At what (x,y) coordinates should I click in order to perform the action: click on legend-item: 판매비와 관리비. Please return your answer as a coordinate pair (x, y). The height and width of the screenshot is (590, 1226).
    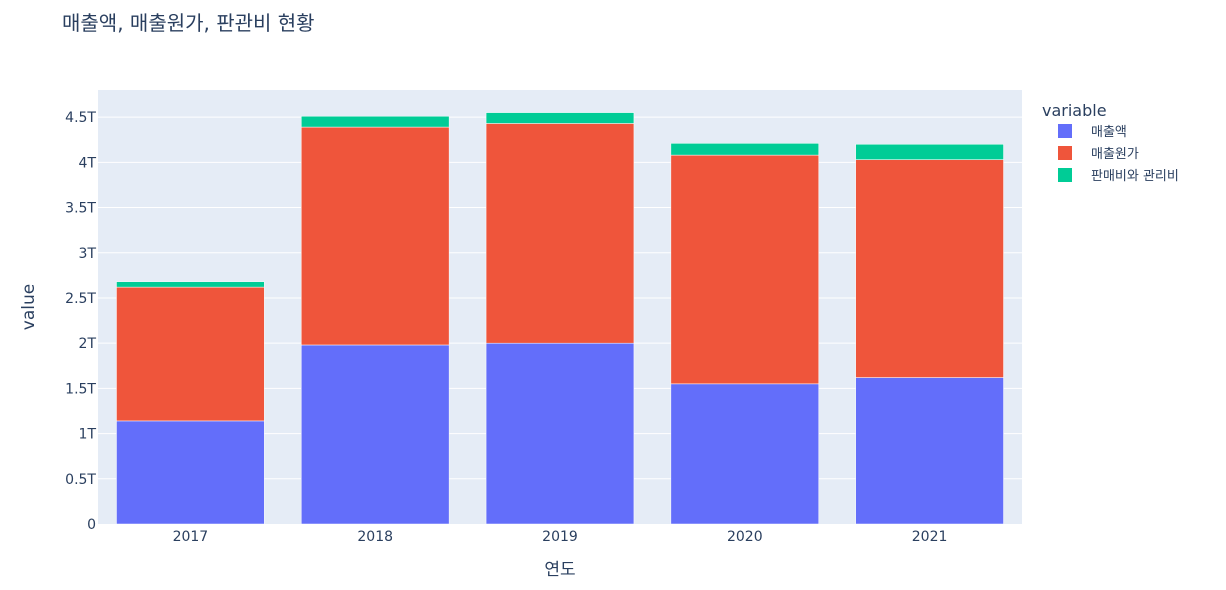
    Looking at the image, I should click on (1118, 176).